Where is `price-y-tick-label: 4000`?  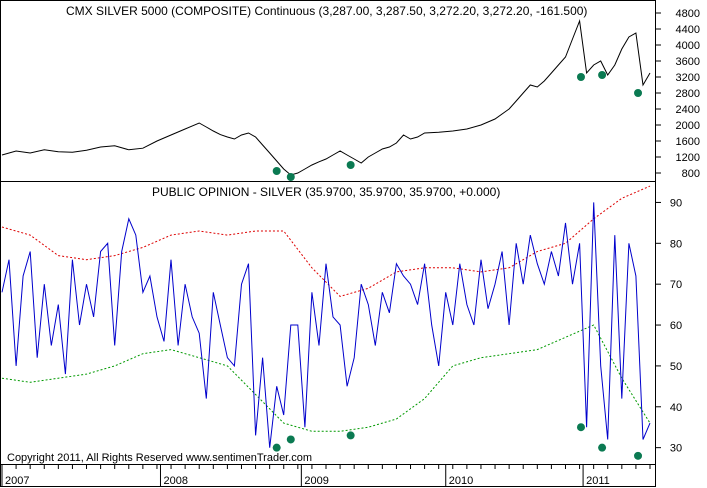
price-y-tick-label: 4000 is located at coordinates (688, 46).